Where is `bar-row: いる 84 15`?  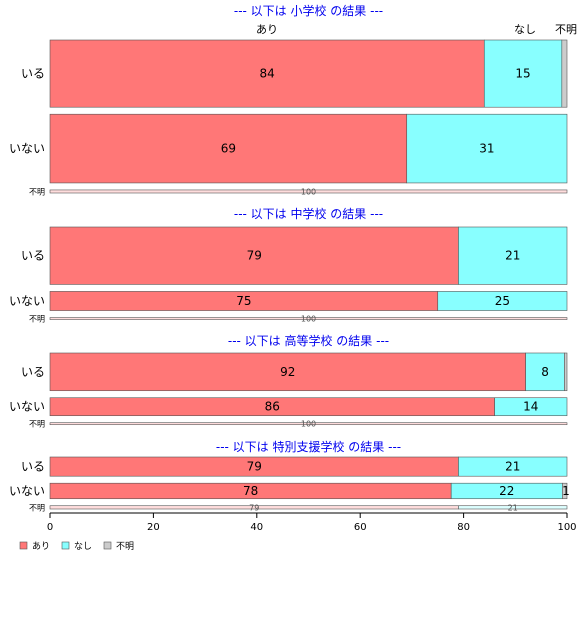
bar-row: いる 84 15 is located at coordinates (294, 73).